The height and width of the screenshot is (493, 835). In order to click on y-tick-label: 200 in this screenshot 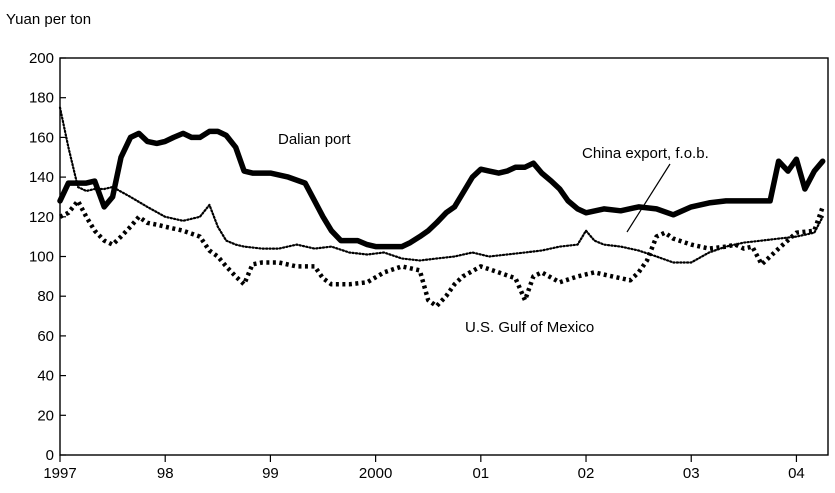, I will do `click(41, 58)`.